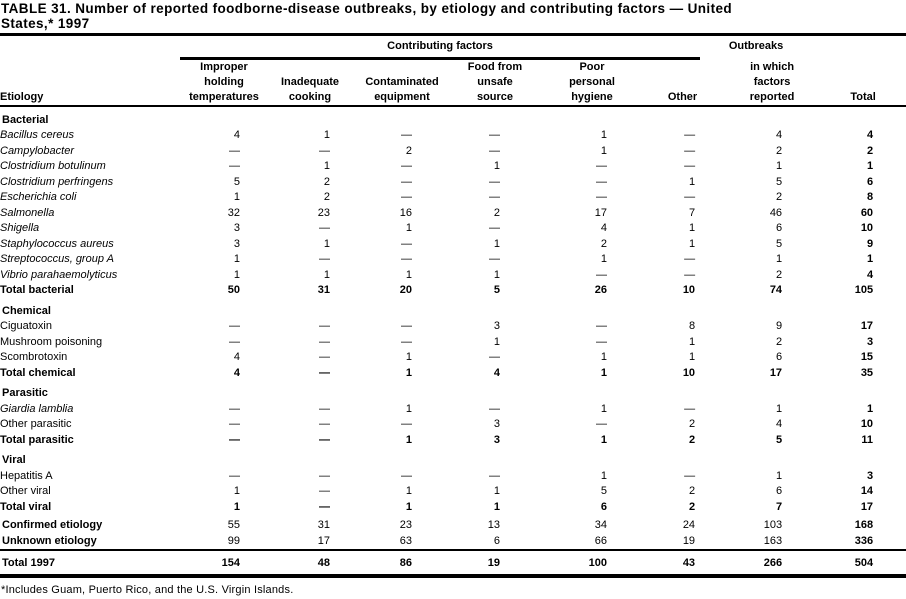 This screenshot has height=599, width=906. What do you see at coordinates (27, 212) in the screenshot?
I see `etiology-cell: Salmonella` at bounding box center [27, 212].